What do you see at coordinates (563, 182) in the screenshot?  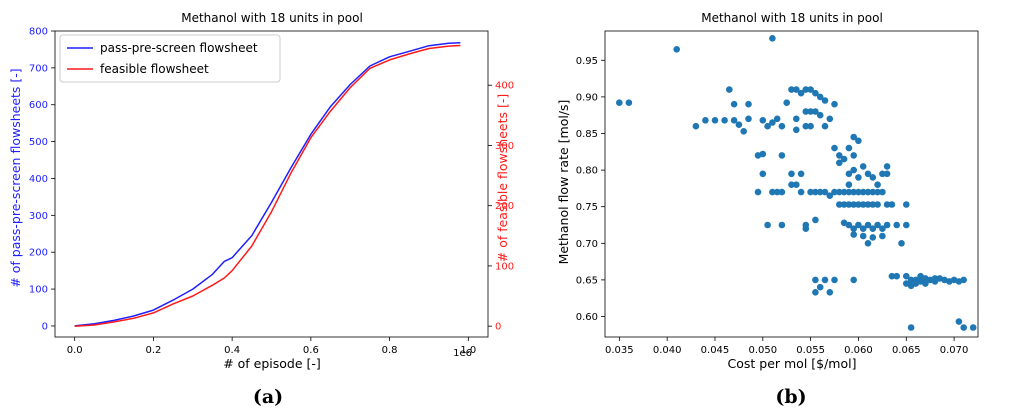 I see `chart-b-ylabel: Methanol flow rate [mol/s]` at bounding box center [563, 182].